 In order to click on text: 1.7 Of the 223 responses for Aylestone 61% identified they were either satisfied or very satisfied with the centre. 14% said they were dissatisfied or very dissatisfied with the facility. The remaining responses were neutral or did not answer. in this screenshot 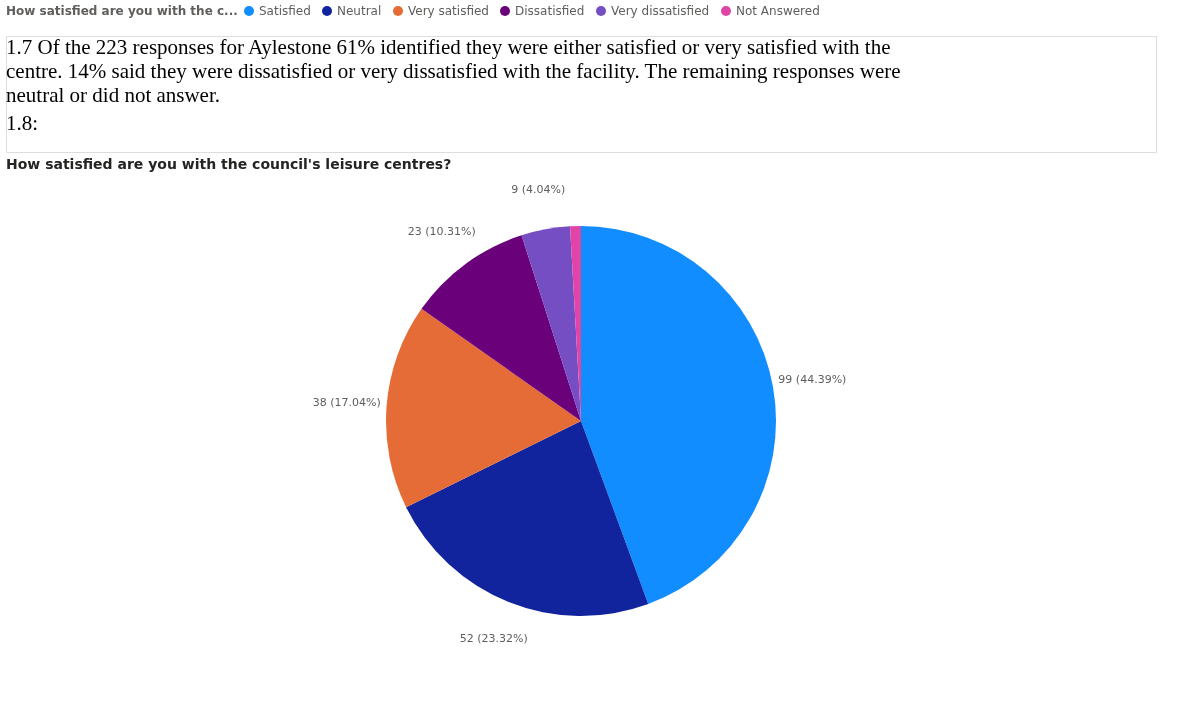, I will do `click(453, 71)`.